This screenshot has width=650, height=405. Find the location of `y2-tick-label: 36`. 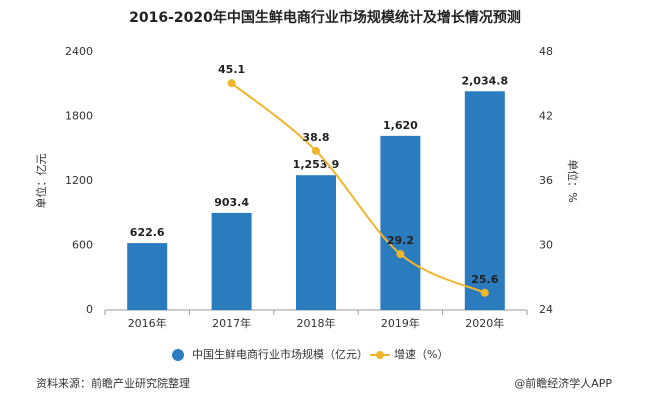

y2-tick-label: 36 is located at coordinates (546, 180).